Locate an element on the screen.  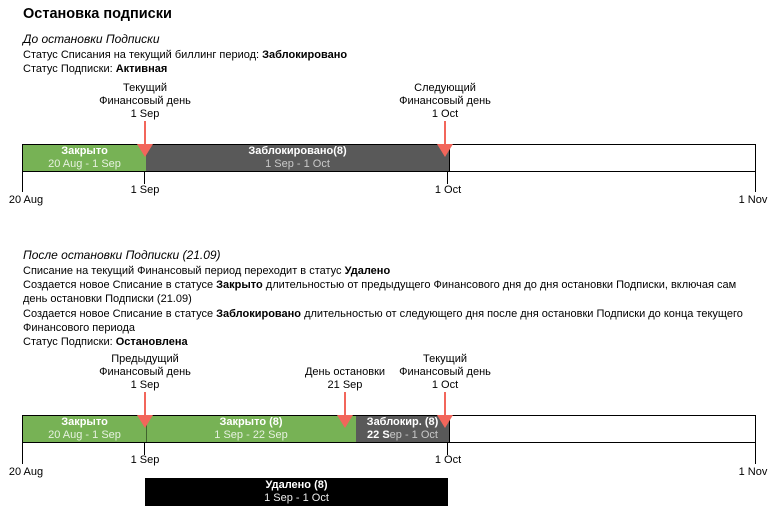
status-subscription-line: Статус Подписки: Активная is located at coordinates (393, 69).